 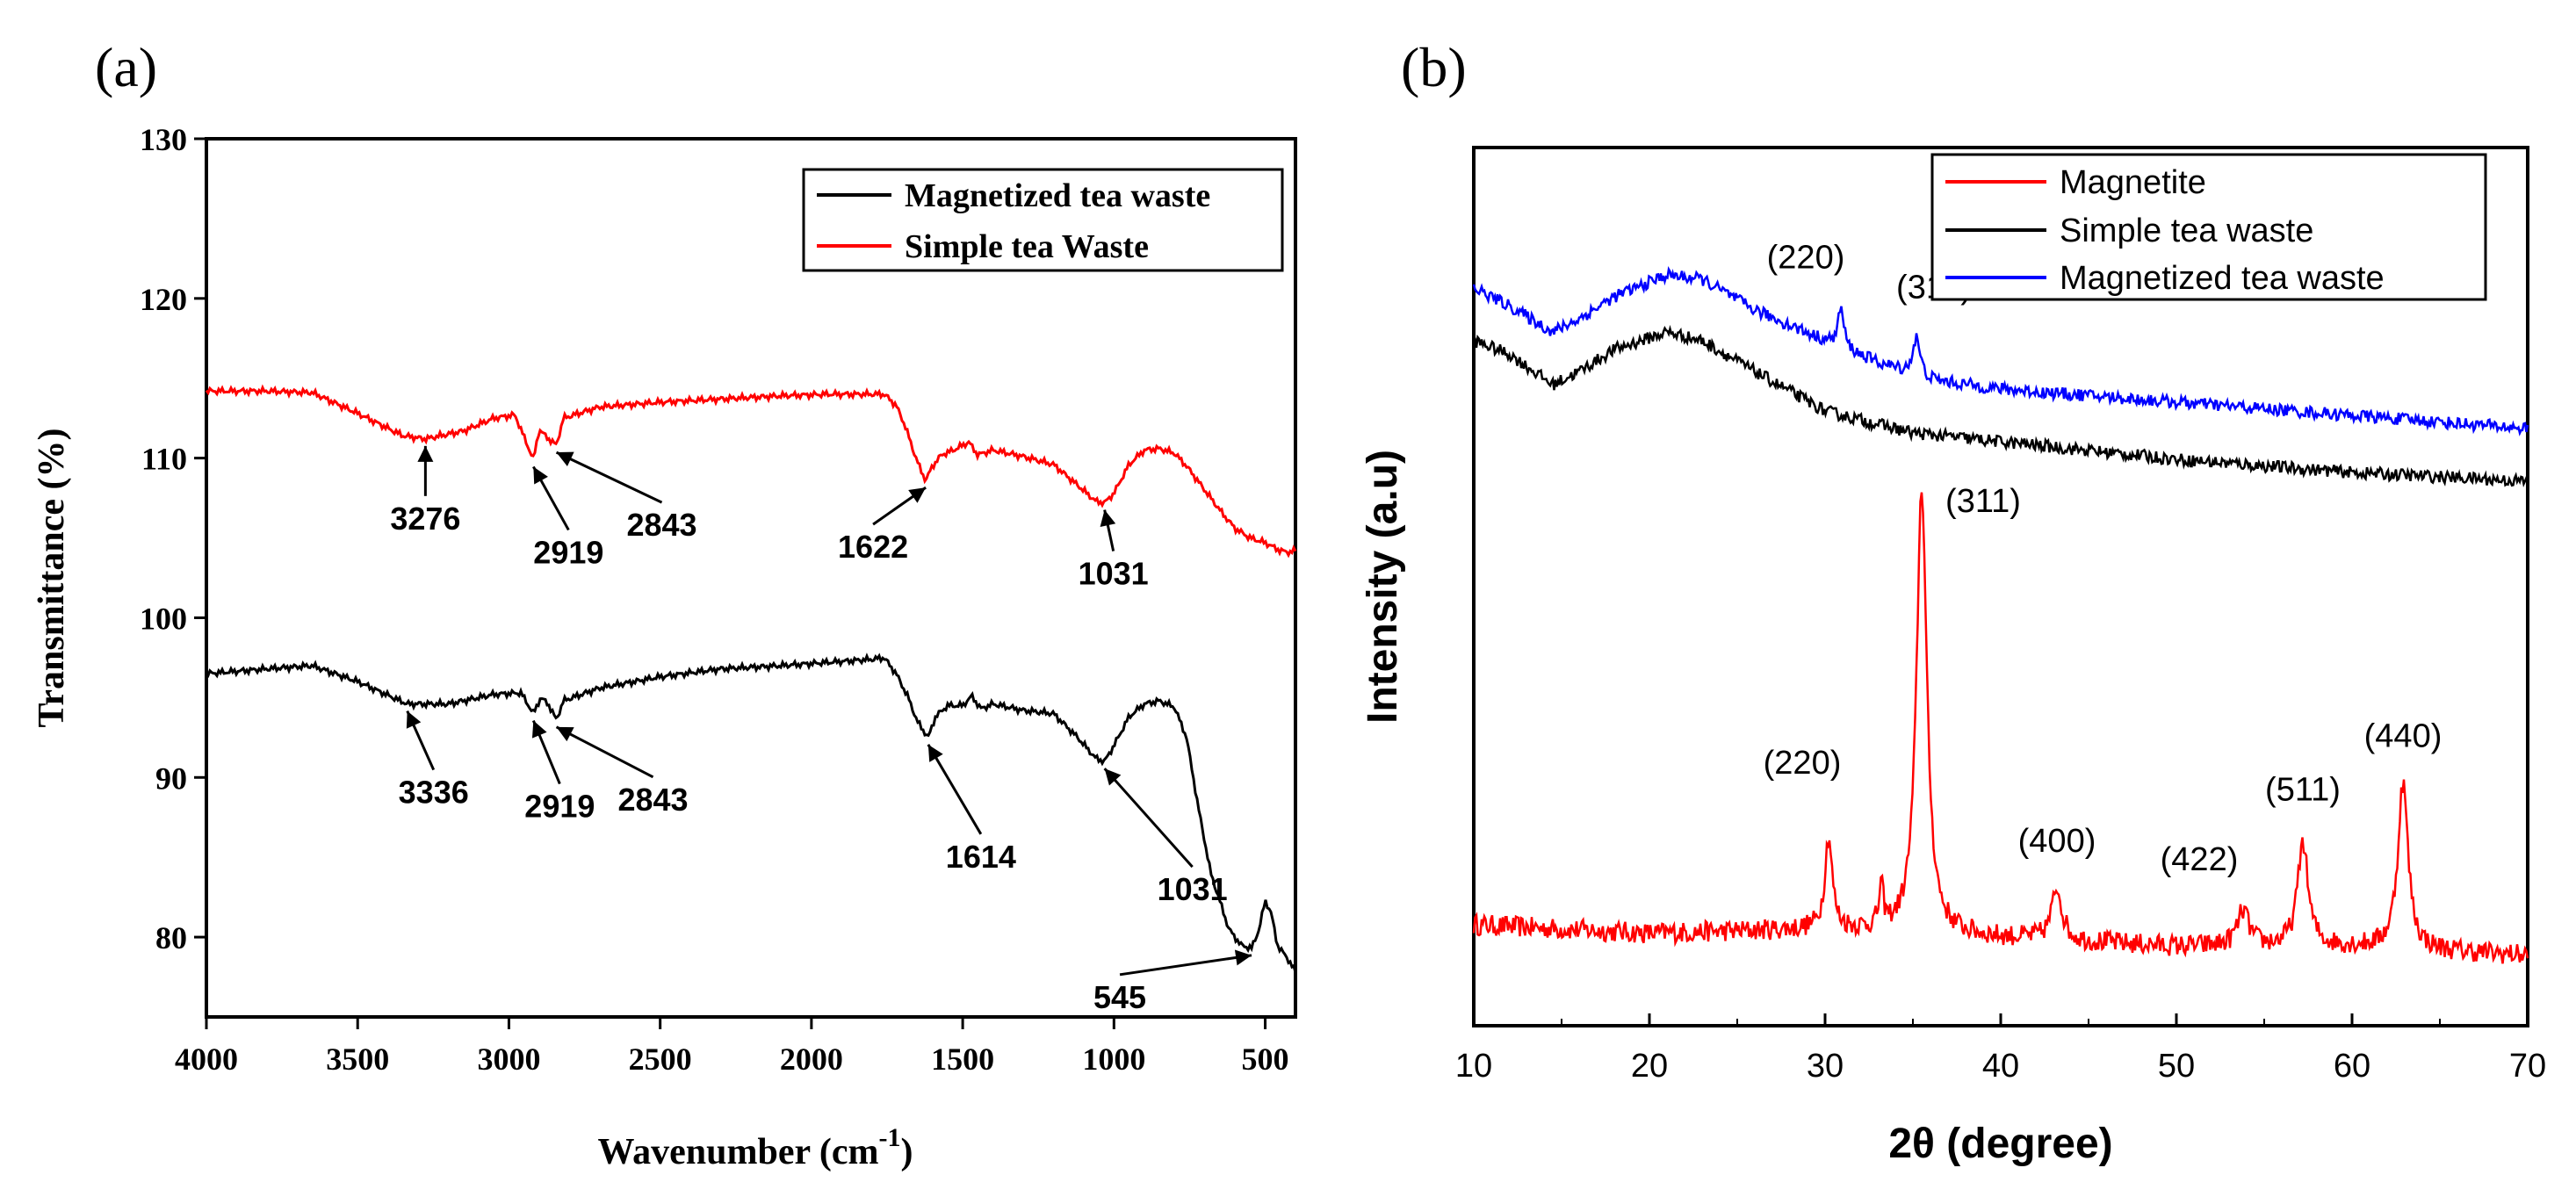 I want to click on a-annotation-1031-9: 1031, so click(x=1165, y=837).